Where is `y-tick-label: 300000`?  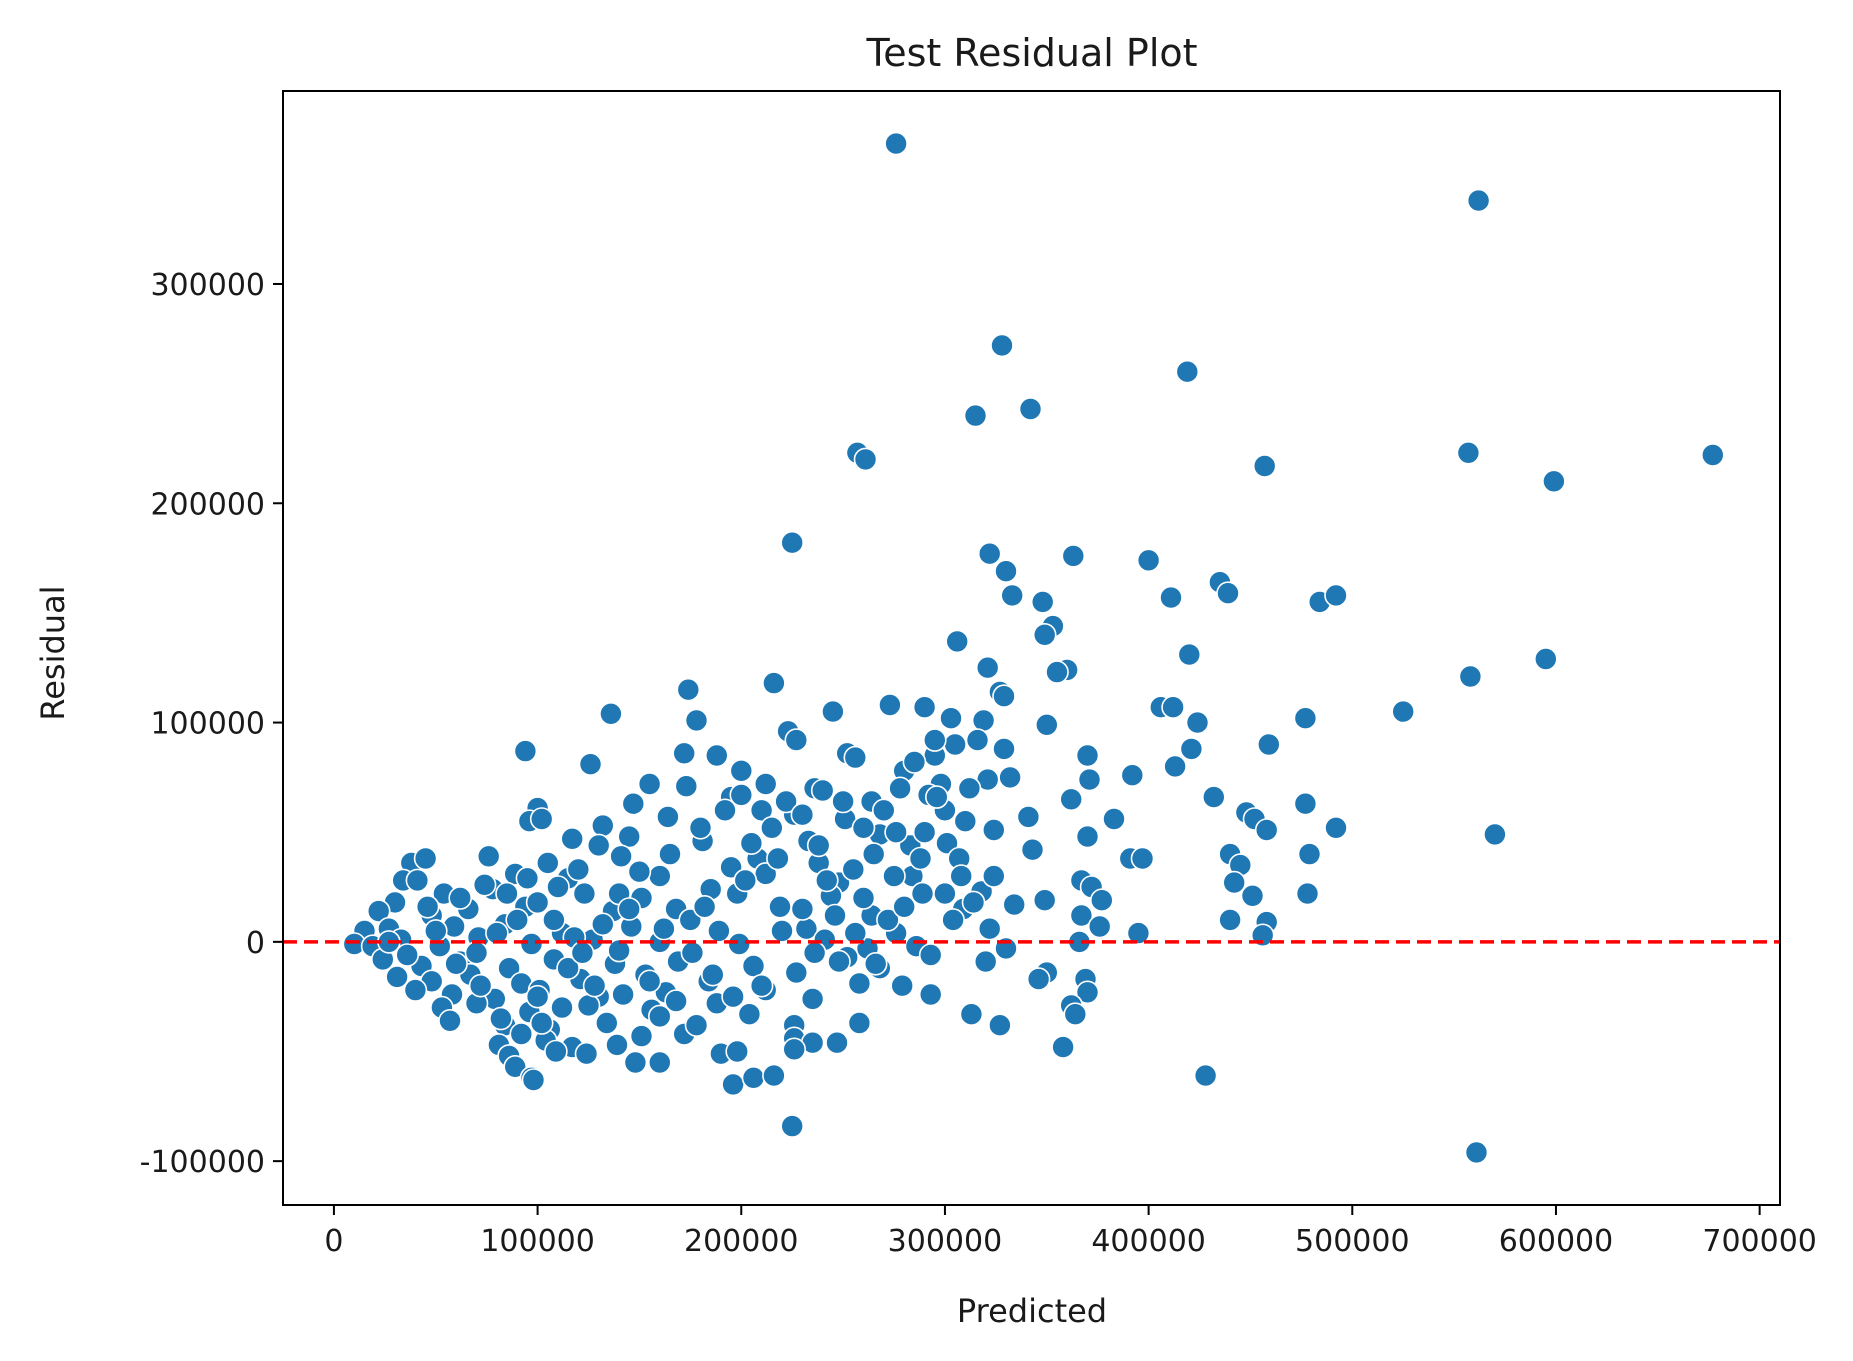 y-tick-label: 300000 is located at coordinates (207, 285).